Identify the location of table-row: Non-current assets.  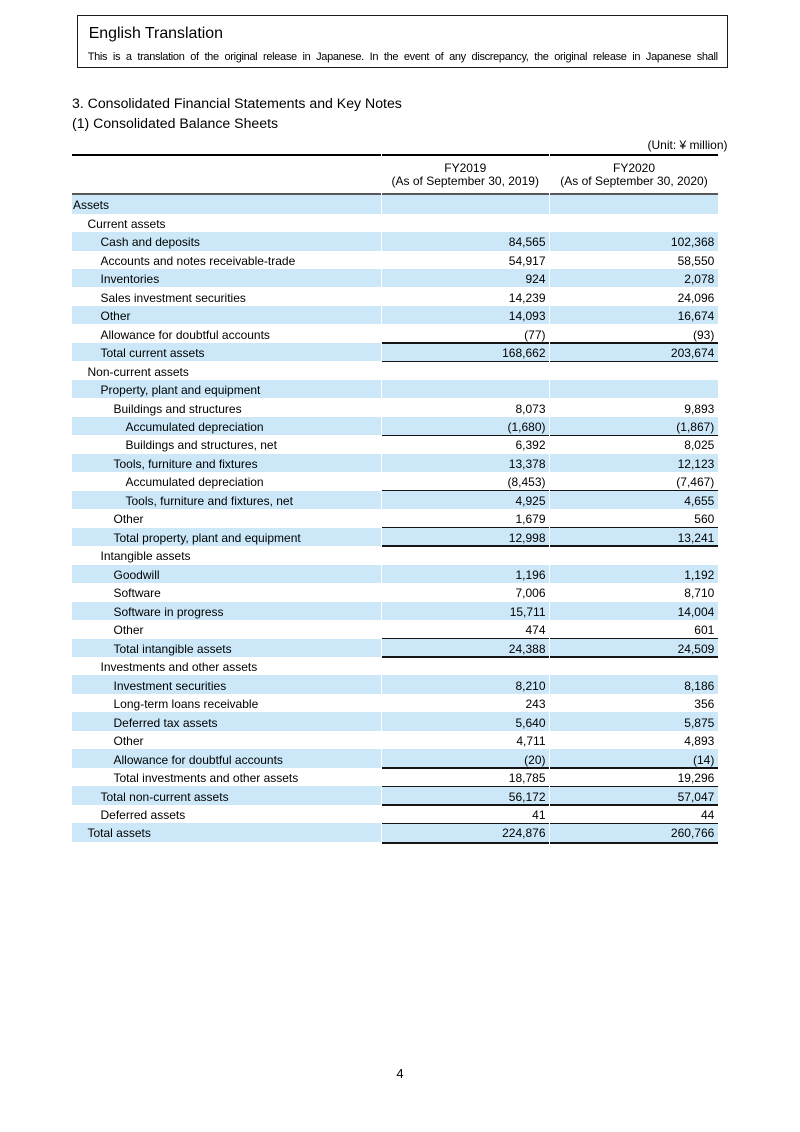
(395, 370).